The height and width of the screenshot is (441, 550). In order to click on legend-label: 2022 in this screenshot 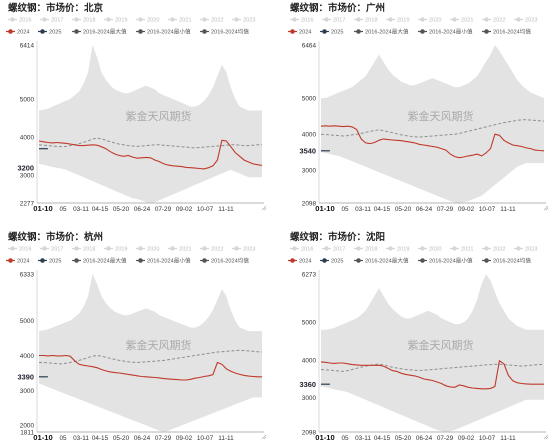, I will do `click(217, 21)`.